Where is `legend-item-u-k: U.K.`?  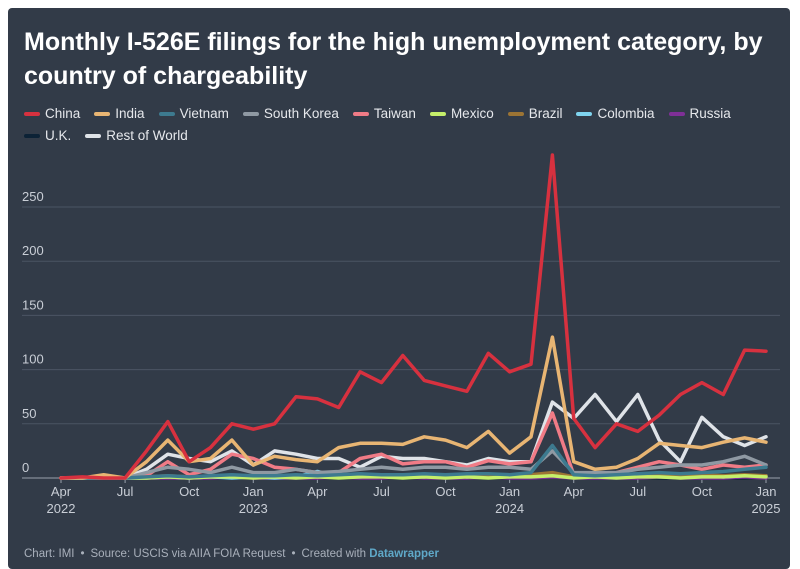 legend-item-u-k: U.K. is located at coordinates (47, 135).